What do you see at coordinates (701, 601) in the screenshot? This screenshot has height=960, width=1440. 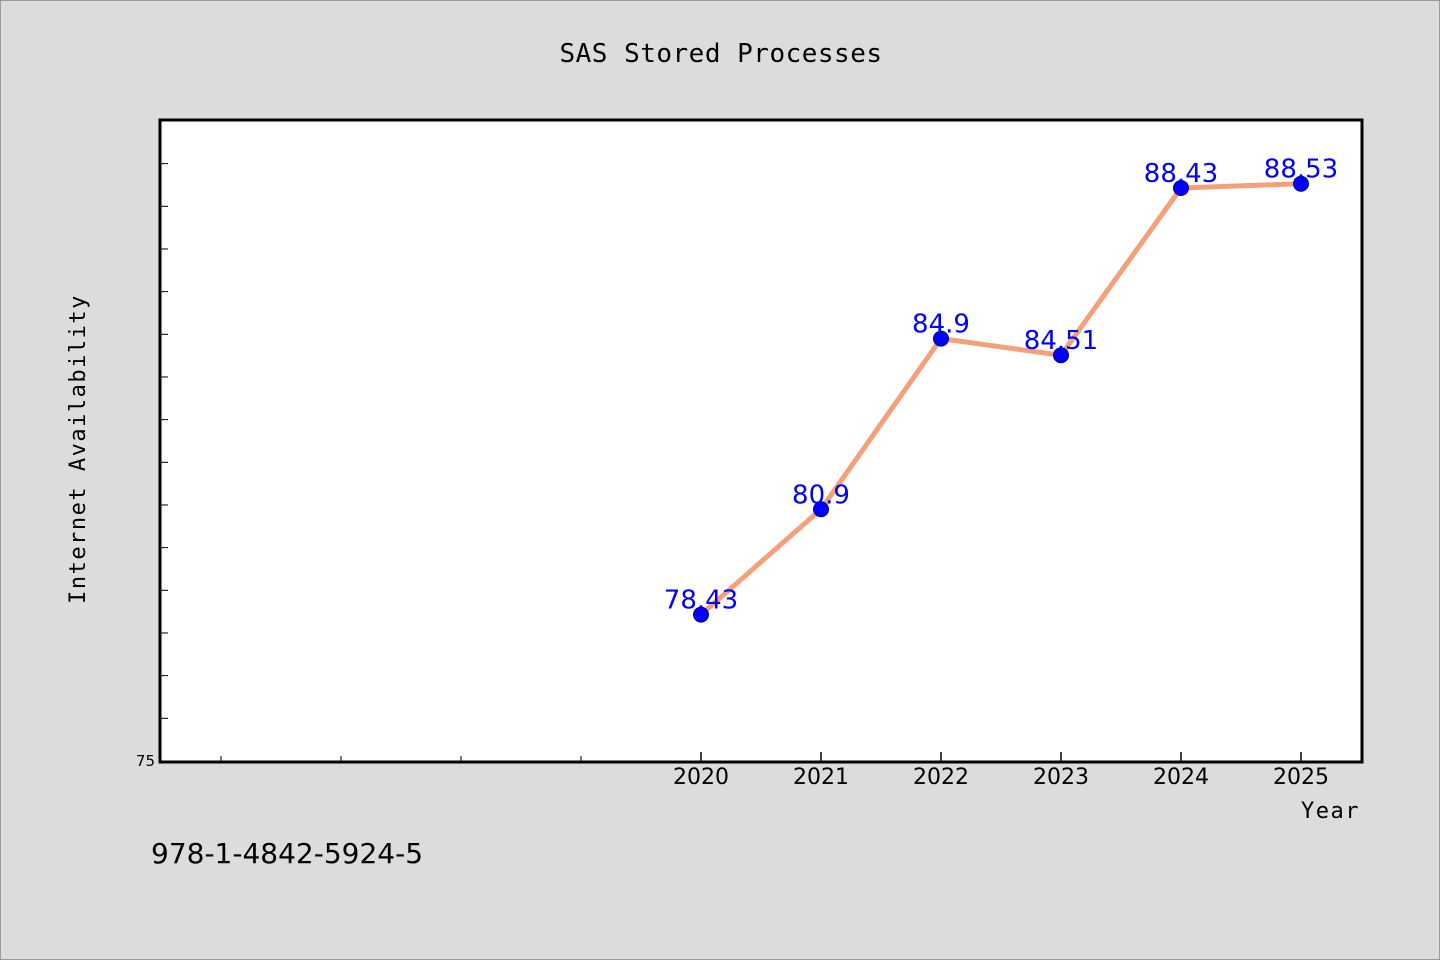 I see `data-label: 78.43` at bounding box center [701, 601].